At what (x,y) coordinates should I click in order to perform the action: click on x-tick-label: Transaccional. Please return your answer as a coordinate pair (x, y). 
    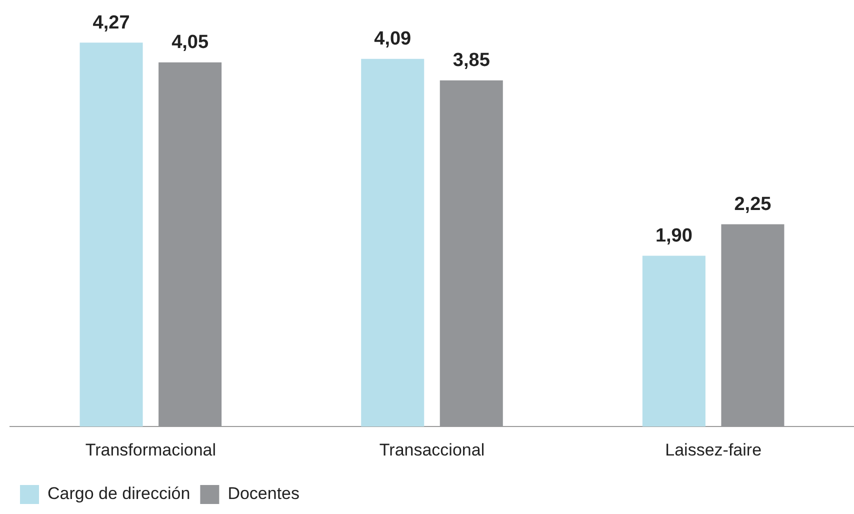
    Looking at the image, I should click on (432, 450).